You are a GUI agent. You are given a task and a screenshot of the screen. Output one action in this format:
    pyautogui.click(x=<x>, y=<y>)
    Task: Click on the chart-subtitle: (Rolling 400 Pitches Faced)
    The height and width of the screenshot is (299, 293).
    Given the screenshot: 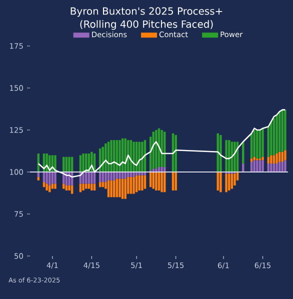 What is the action you would take?
    pyautogui.click(x=146, y=25)
    